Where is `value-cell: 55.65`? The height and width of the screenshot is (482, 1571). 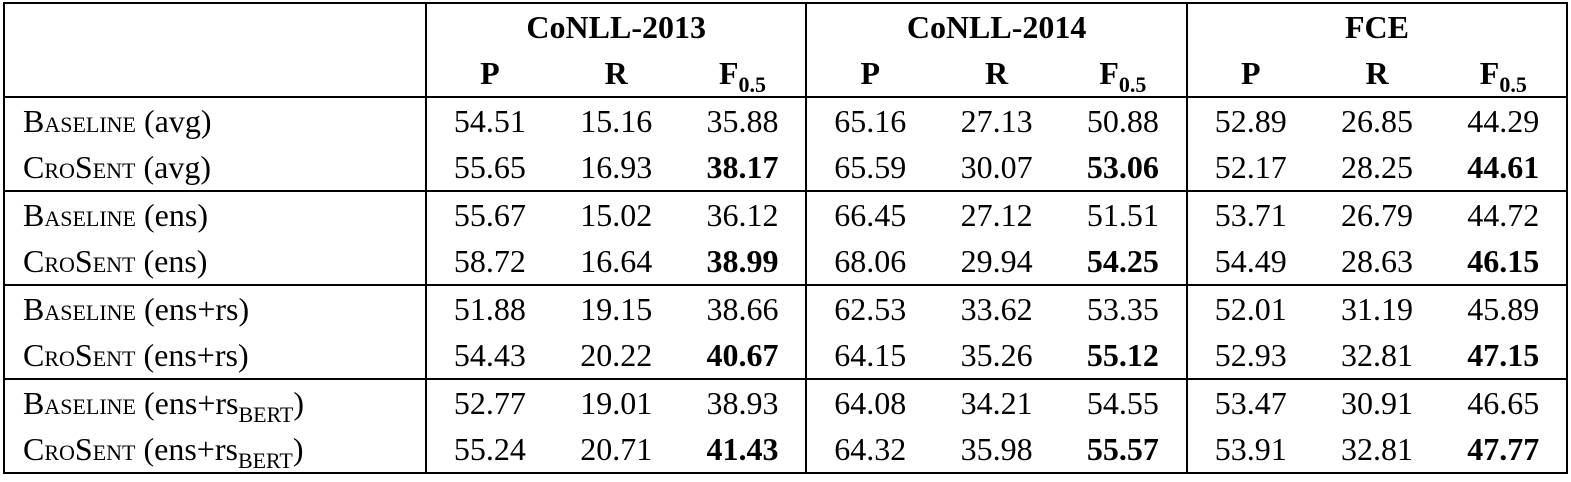
value-cell: 55.65 is located at coordinates (489, 167).